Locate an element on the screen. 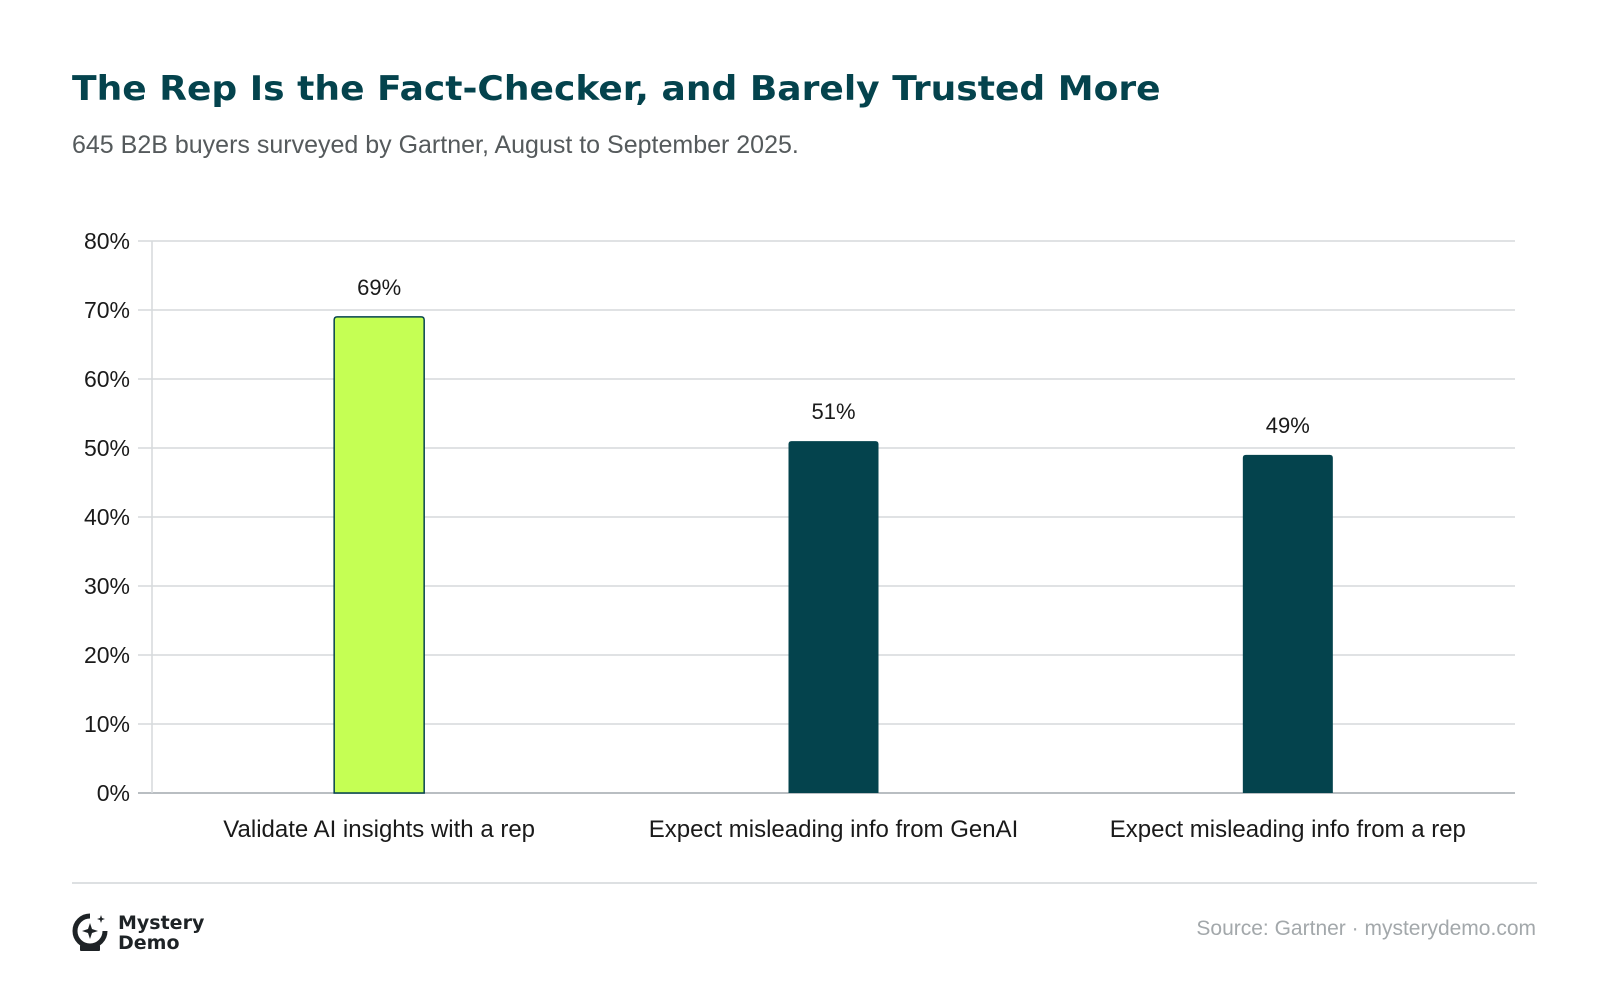 The height and width of the screenshot is (1002, 1600). x-category-label: Validate AI insights with a rep is located at coordinates (379, 829).